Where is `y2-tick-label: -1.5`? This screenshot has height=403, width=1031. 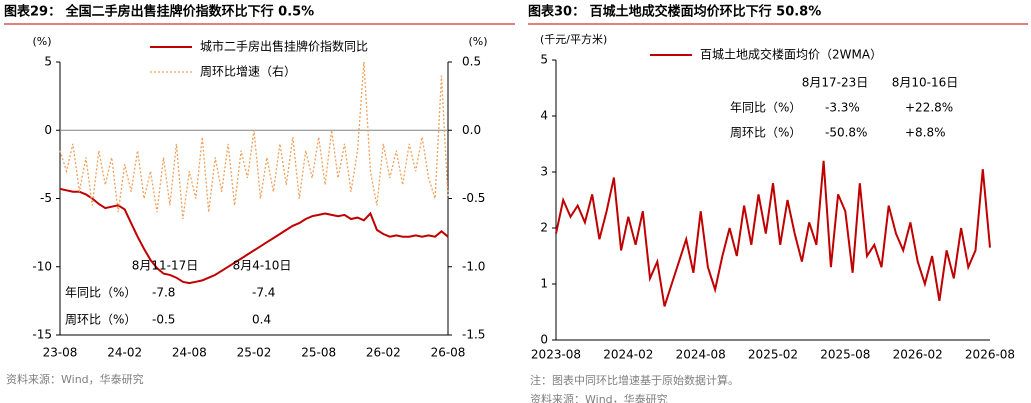
y2-tick-label: -1.5 is located at coordinates (473, 335).